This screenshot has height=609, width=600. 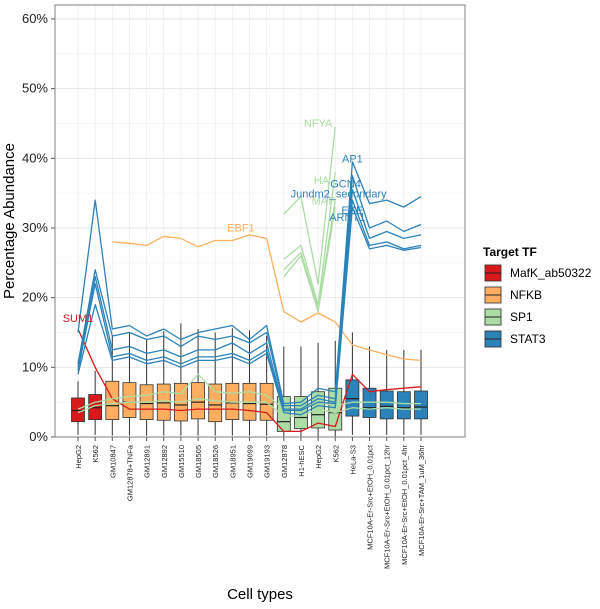 I want to click on legend-item-stat3: STAT3, so click(x=514, y=339).